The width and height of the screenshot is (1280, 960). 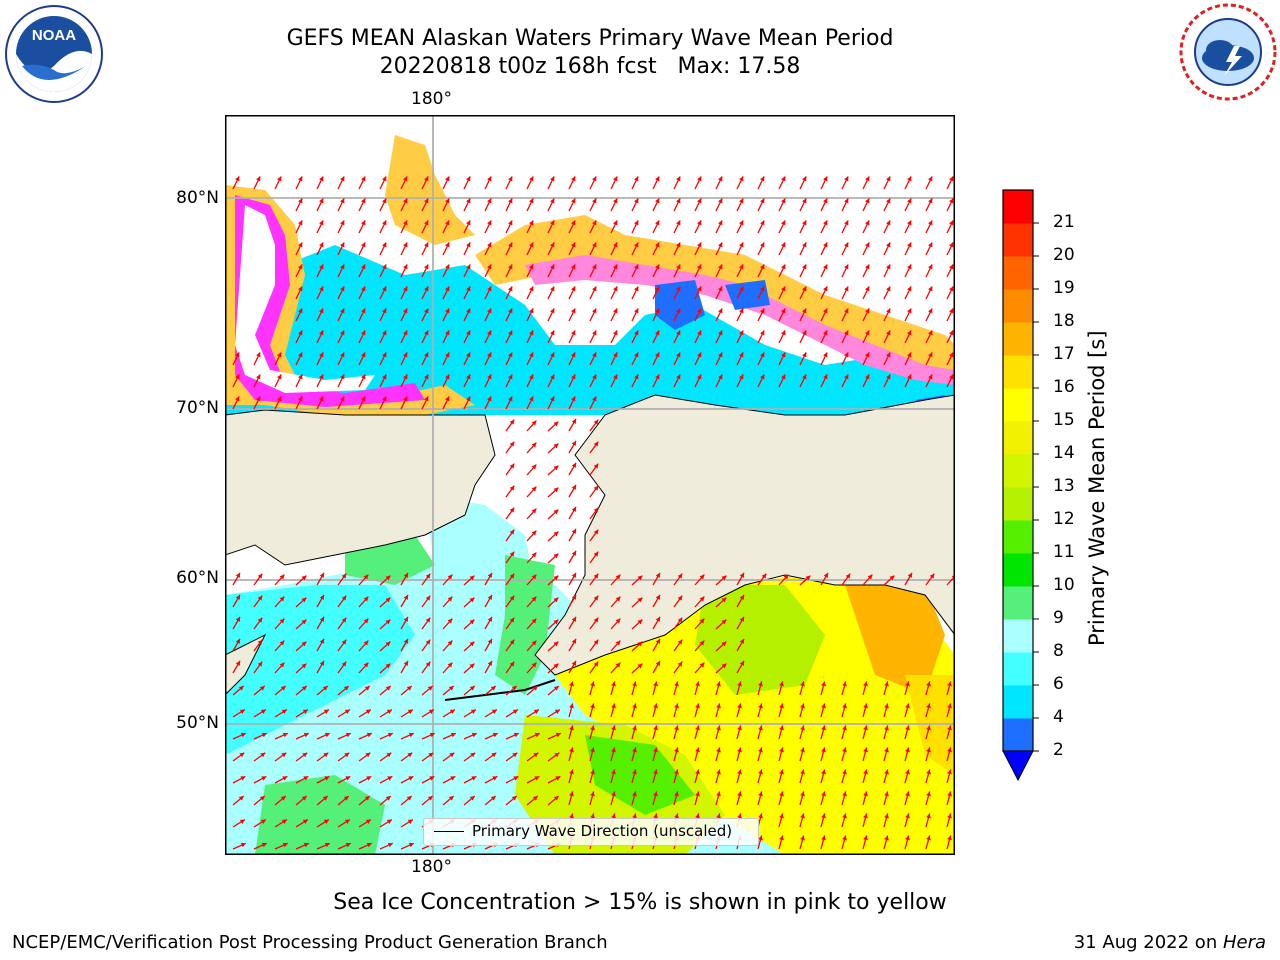 I want to click on colorbar-tick-label: 17, so click(x=1064, y=354).